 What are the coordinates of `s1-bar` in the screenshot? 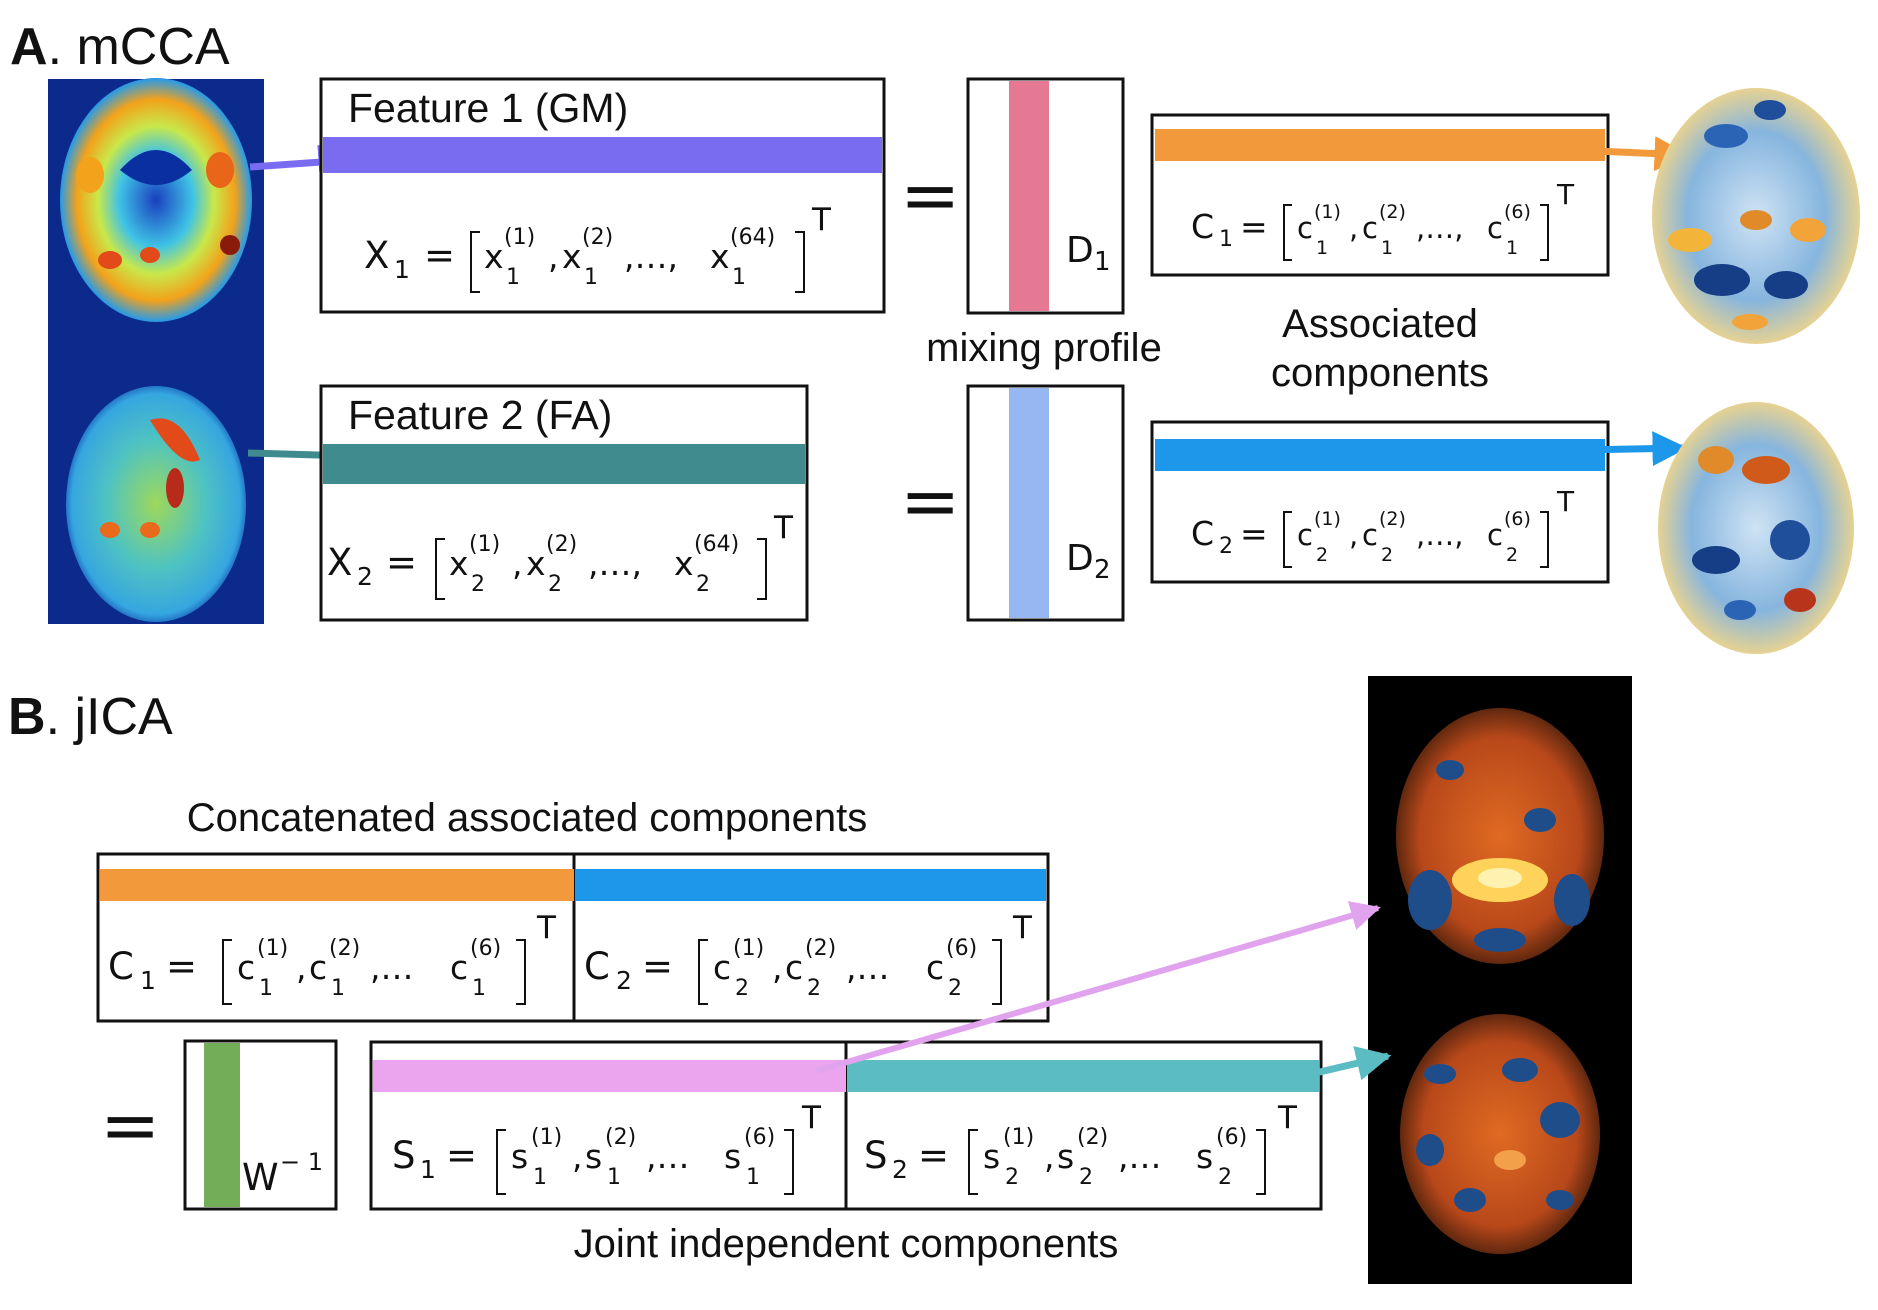 It's located at (609, 1076).